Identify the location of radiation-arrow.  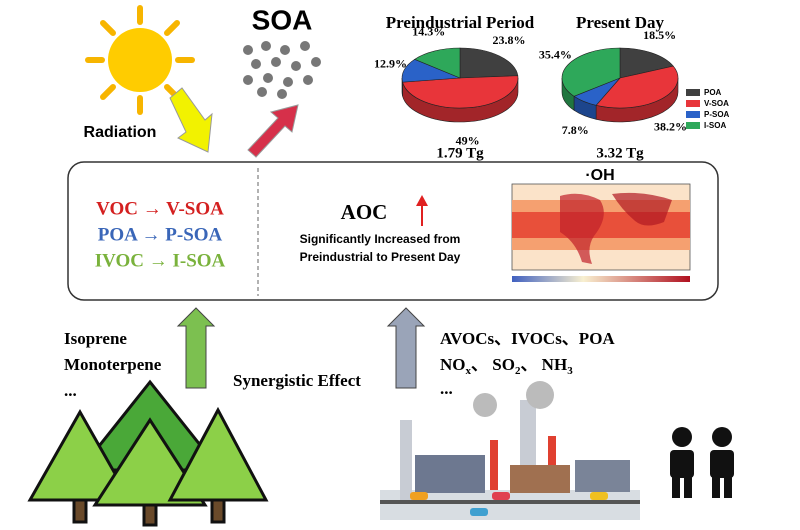
(191, 120).